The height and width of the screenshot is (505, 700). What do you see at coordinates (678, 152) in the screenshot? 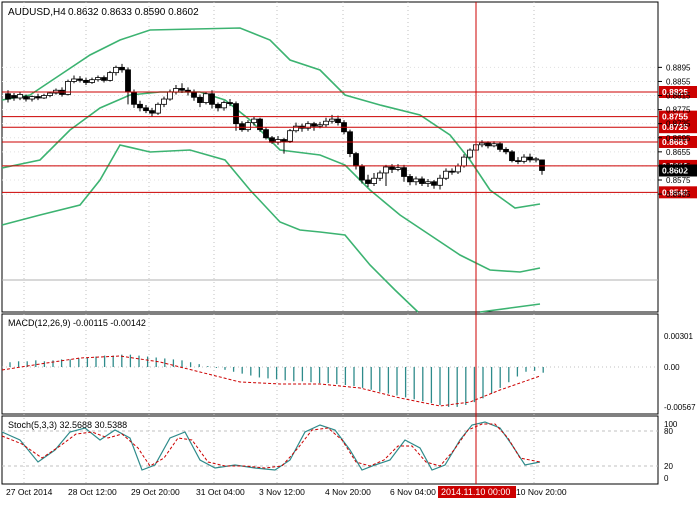
I see `price-tick-label: 0.8655` at bounding box center [678, 152].